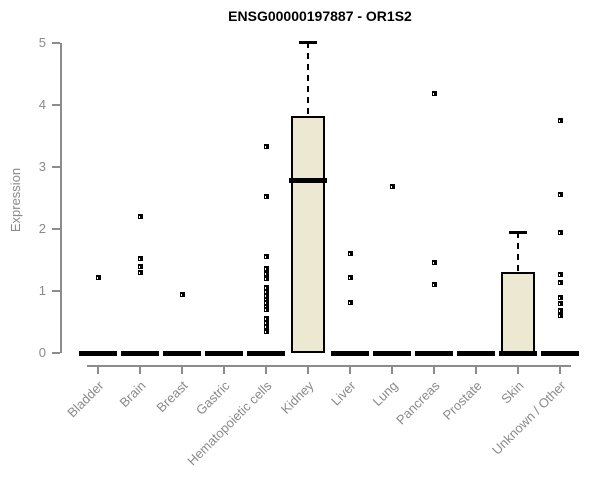 The width and height of the screenshot is (600, 500). I want to click on y-tick-label: 2, so click(42, 228).